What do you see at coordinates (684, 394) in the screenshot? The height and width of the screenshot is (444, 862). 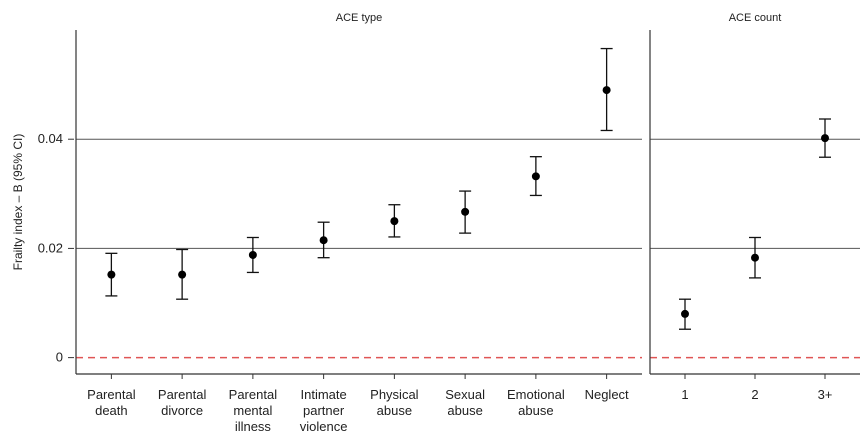 I see `x-tick-label: 1` at bounding box center [684, 394].